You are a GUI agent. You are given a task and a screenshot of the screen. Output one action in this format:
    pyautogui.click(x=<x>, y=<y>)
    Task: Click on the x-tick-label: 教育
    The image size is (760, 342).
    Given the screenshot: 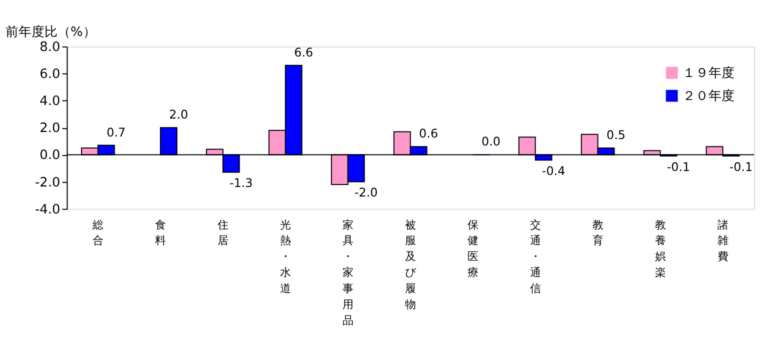 What is the action you would take?
    pyautogui.click(x=598, y=233)
    